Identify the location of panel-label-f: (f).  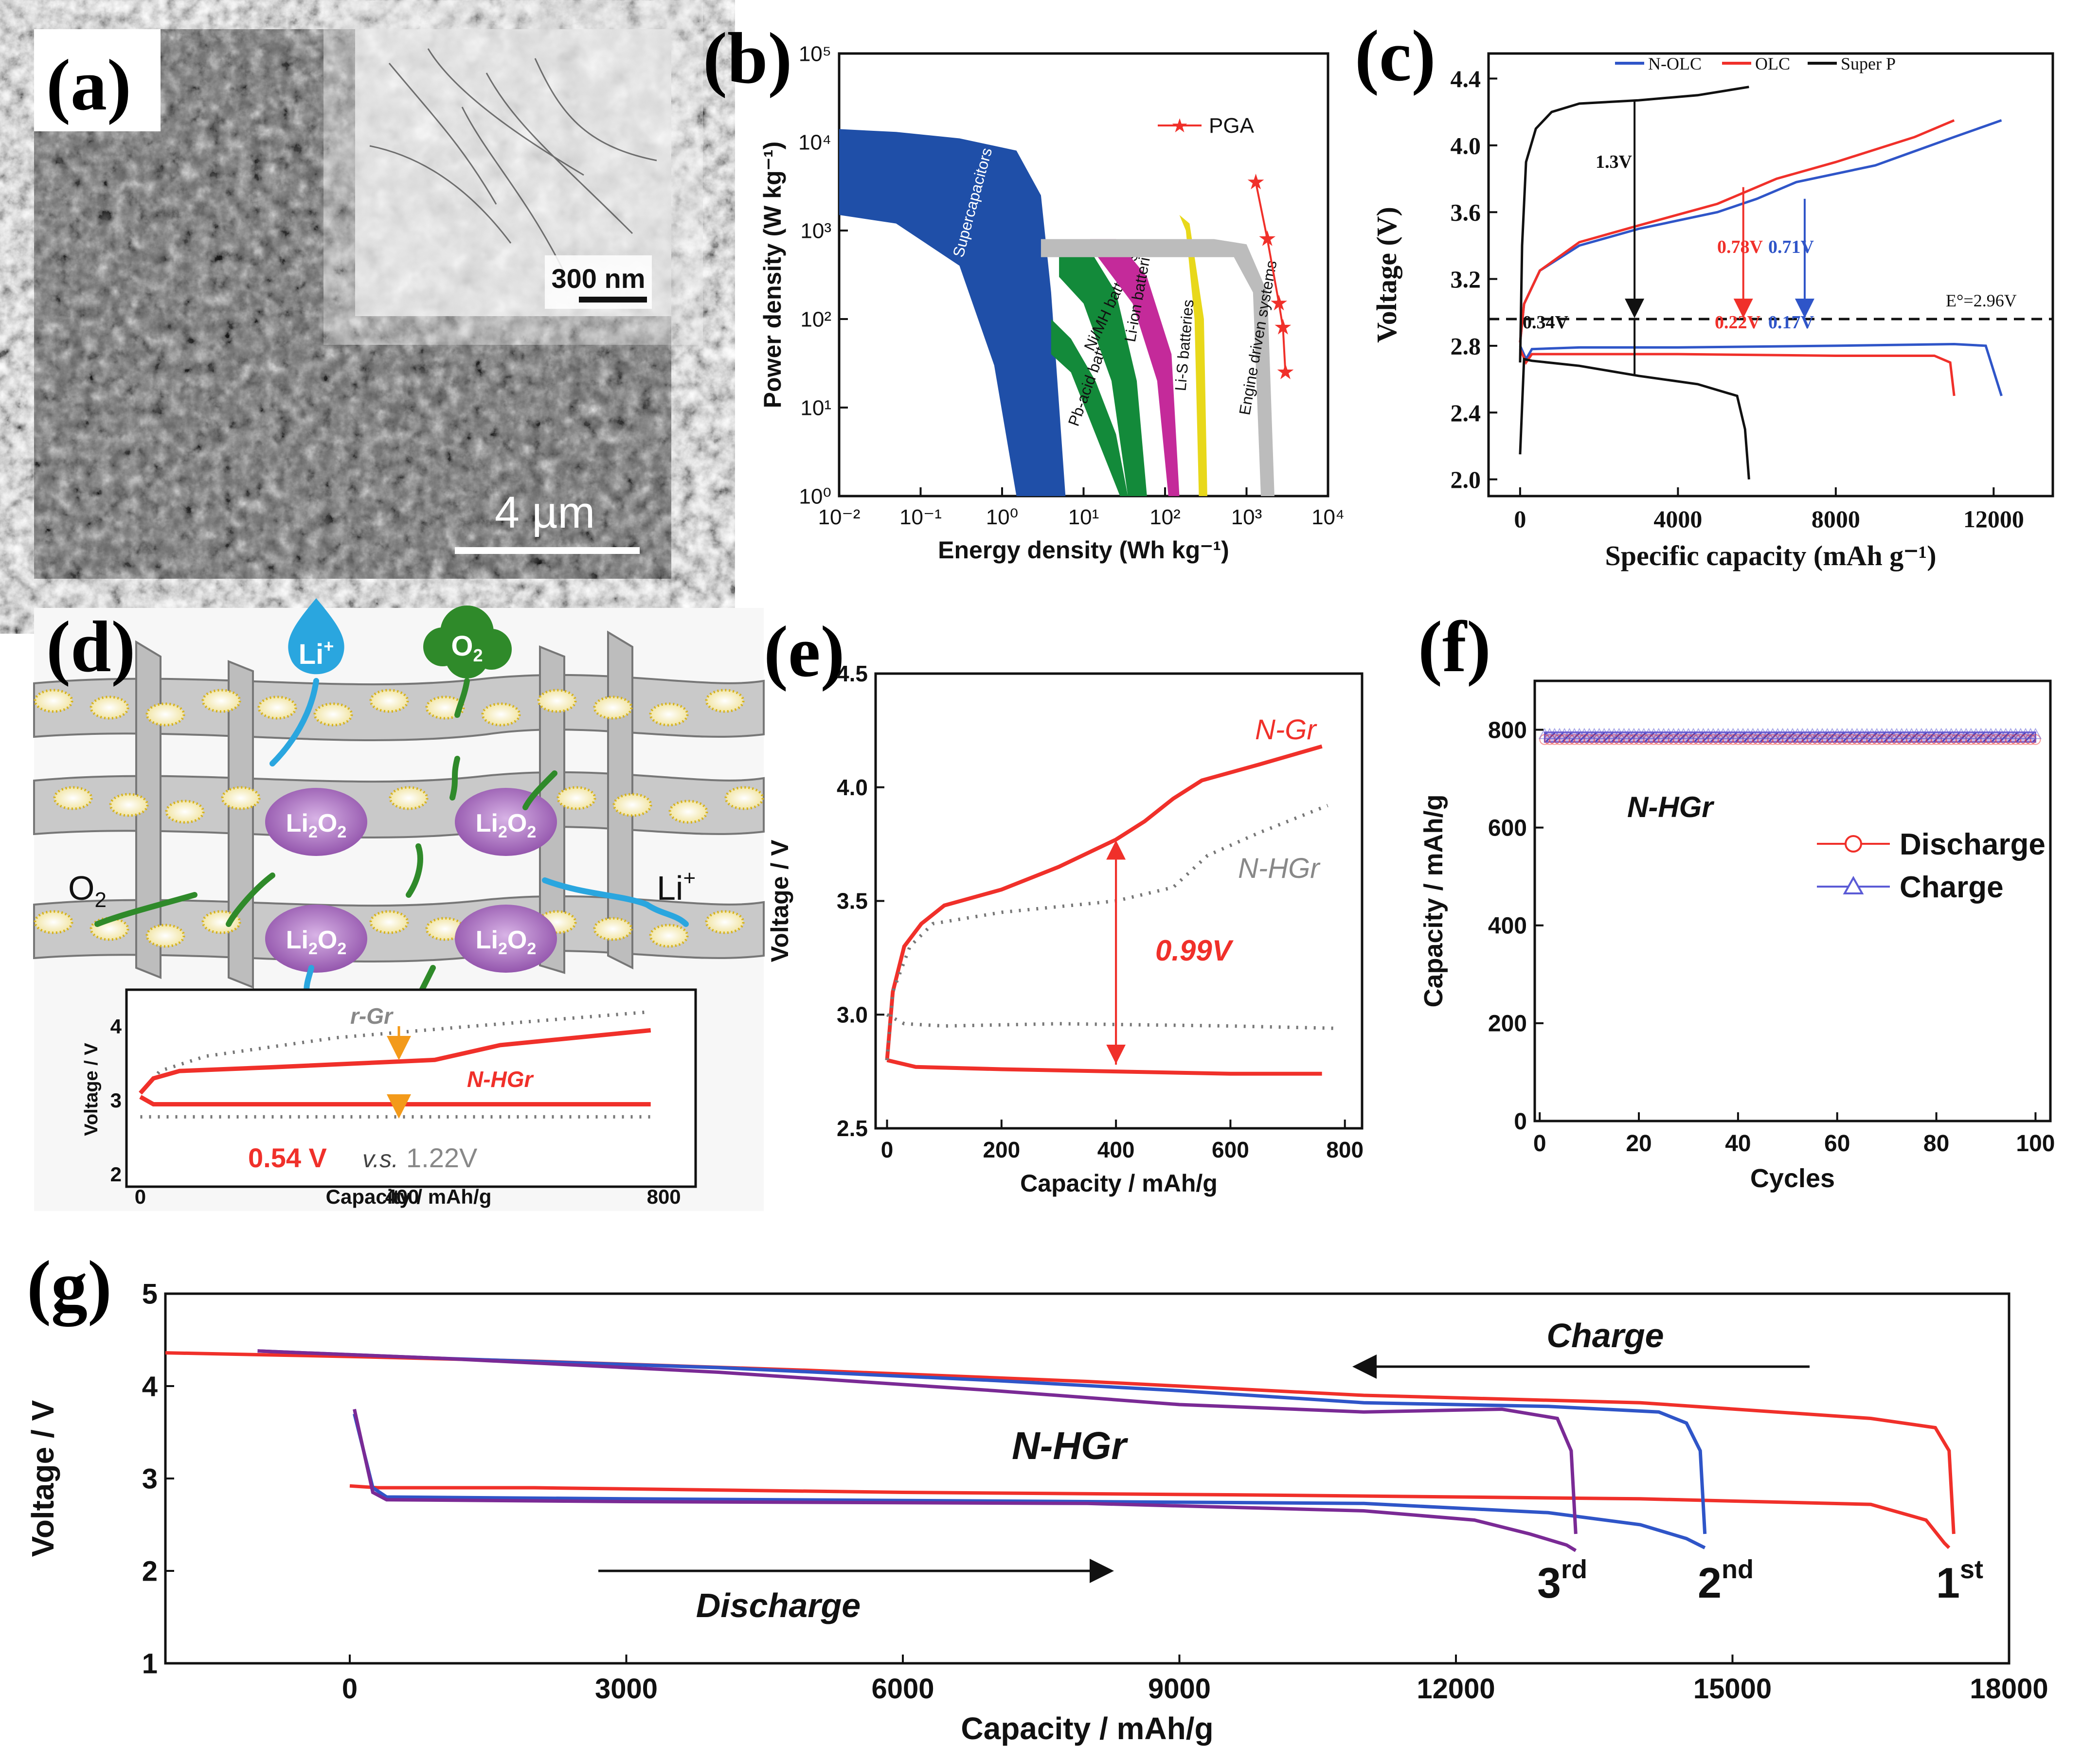
(1454, 646).